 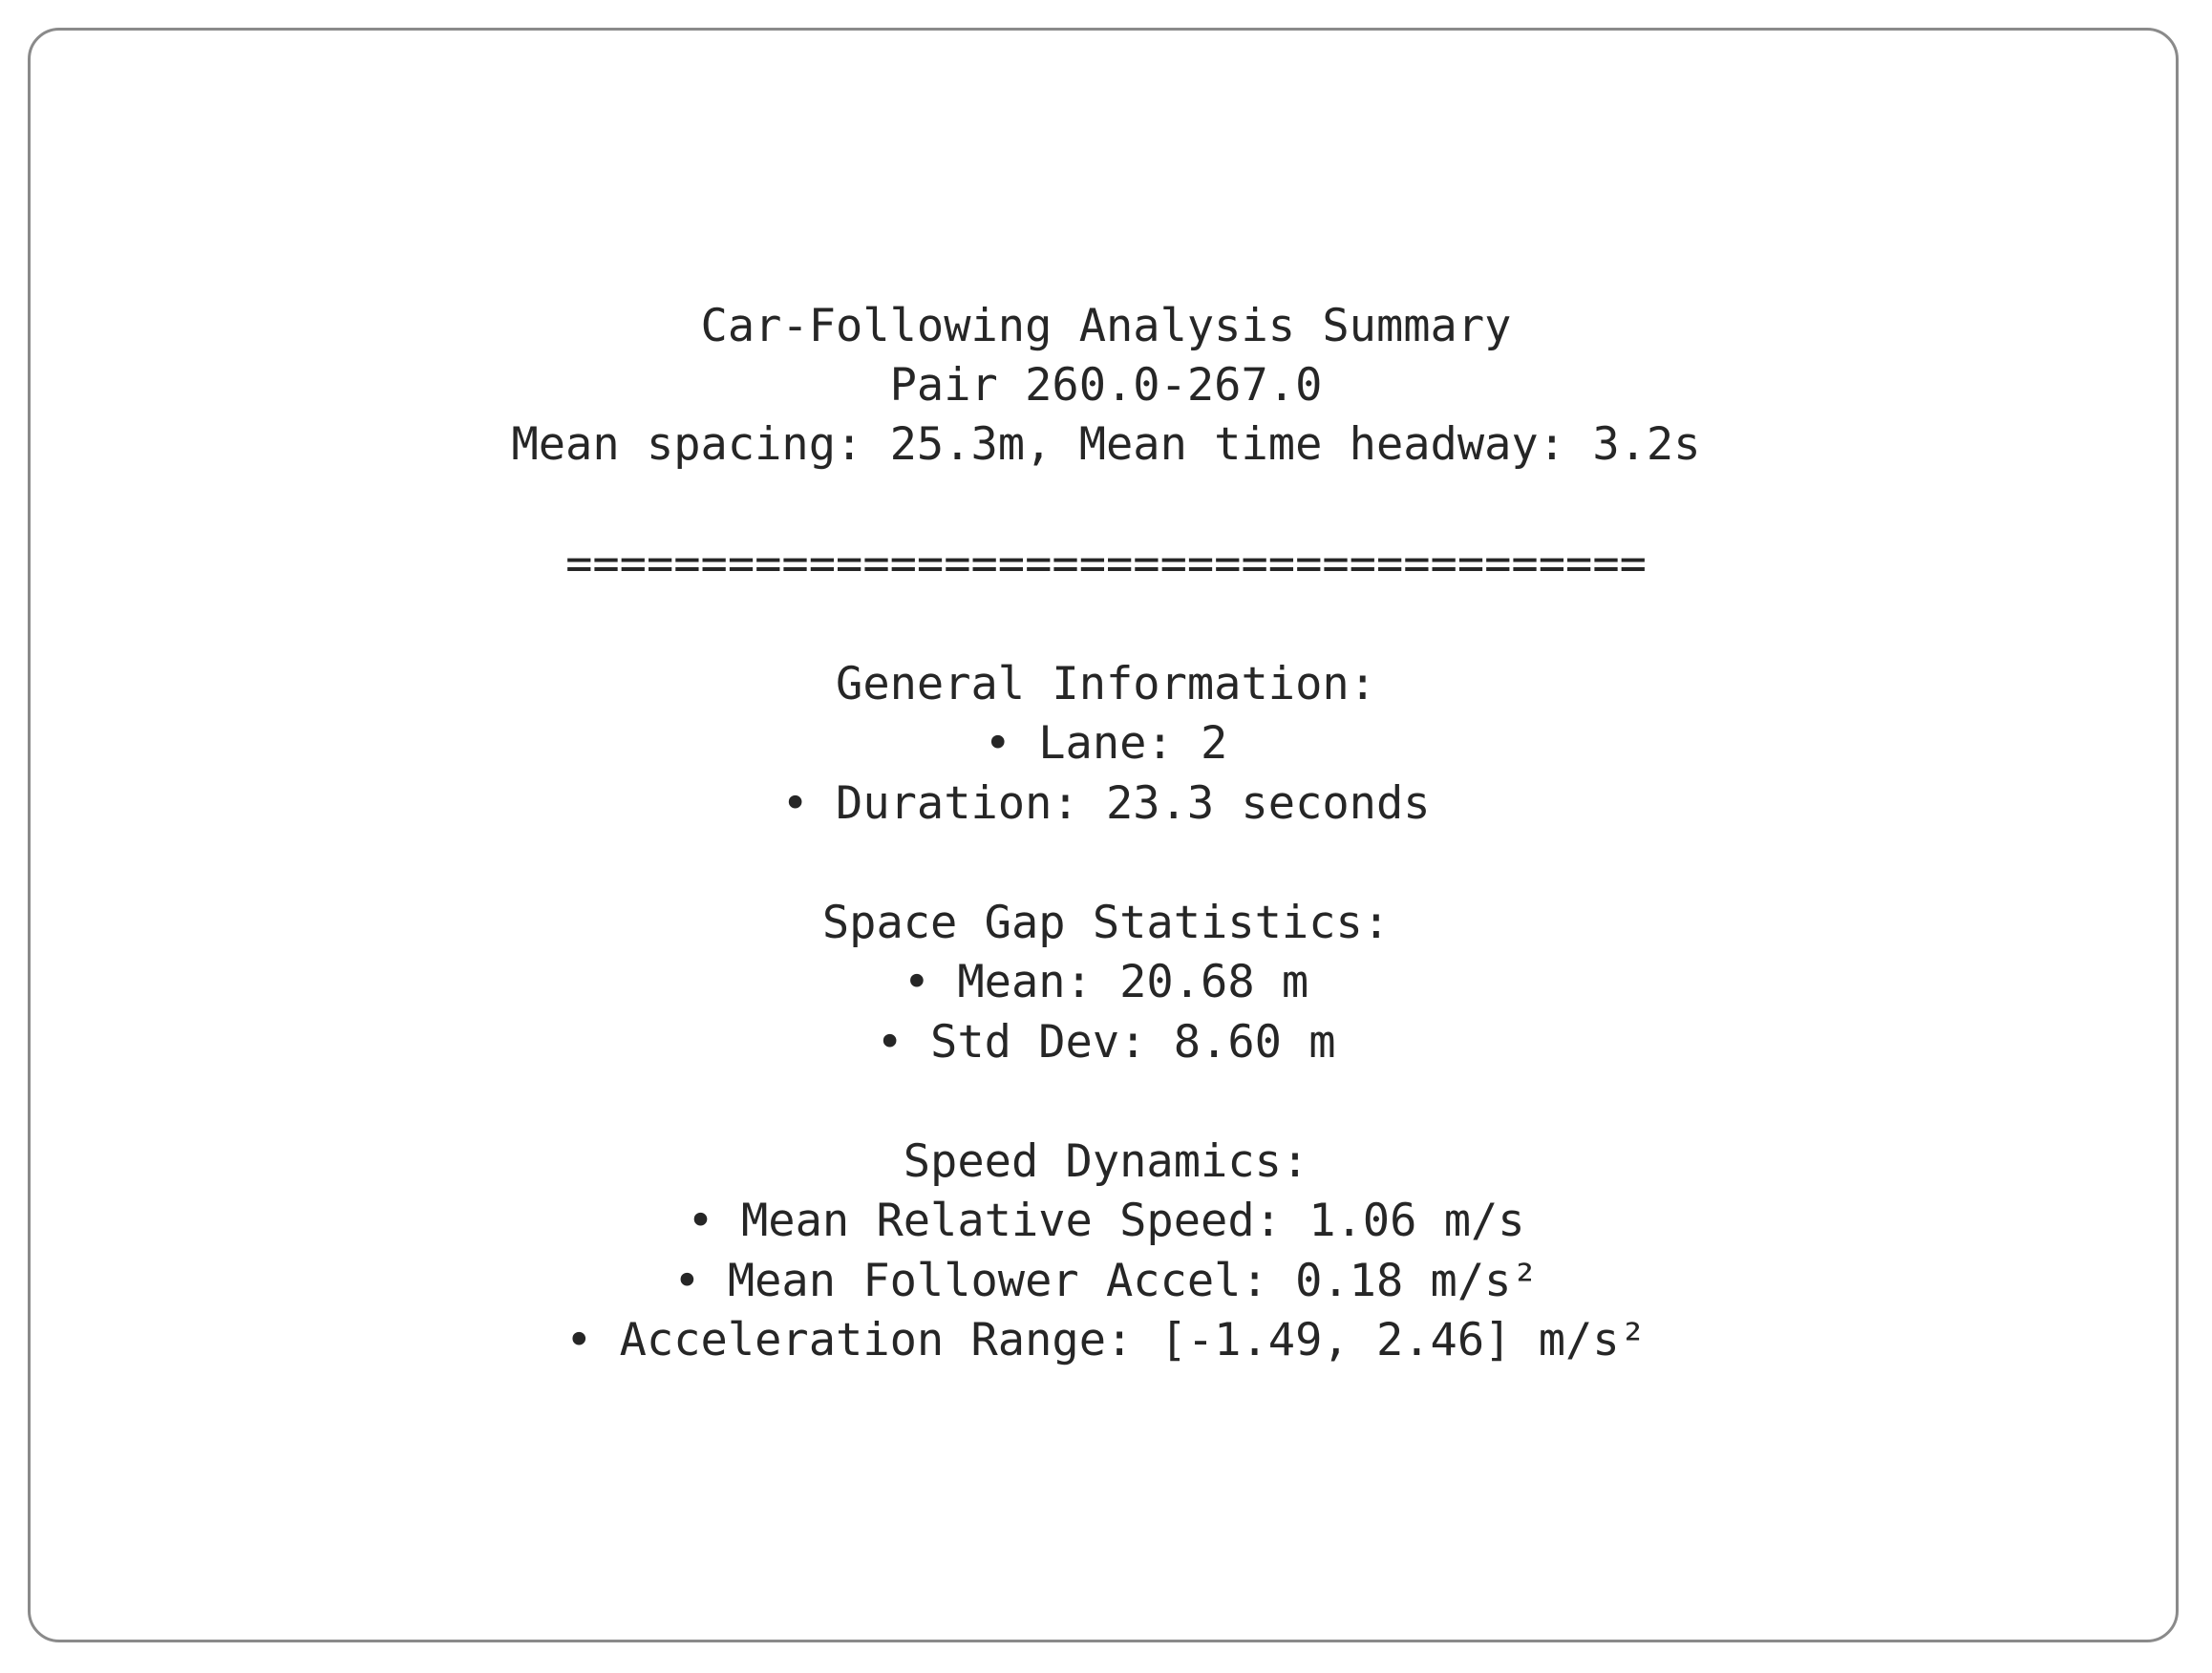 What do you see at coordinates (1106, 743) in the screenshot?
I see `lane-item: • Lane: 2` at bounding box center [1106, 743].